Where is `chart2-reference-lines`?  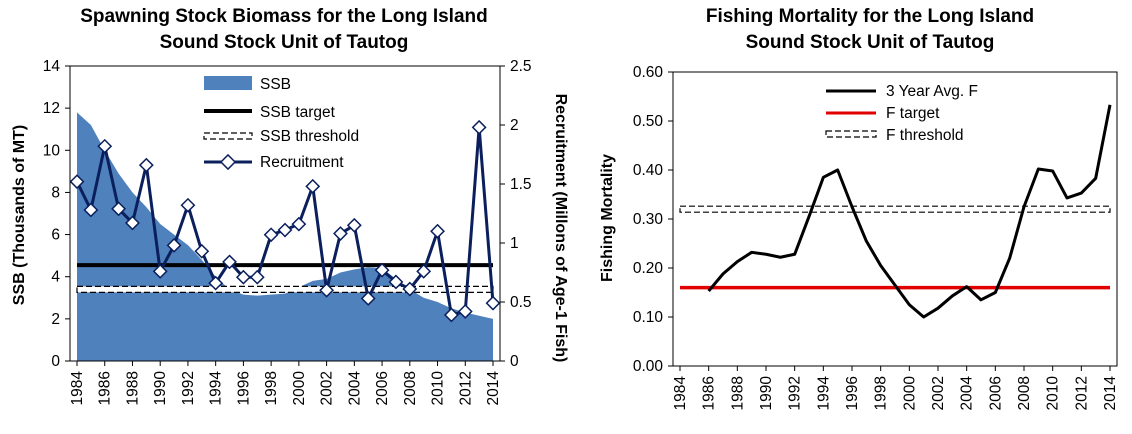 chart2-reference-lines is located at coordinates (895, 247).